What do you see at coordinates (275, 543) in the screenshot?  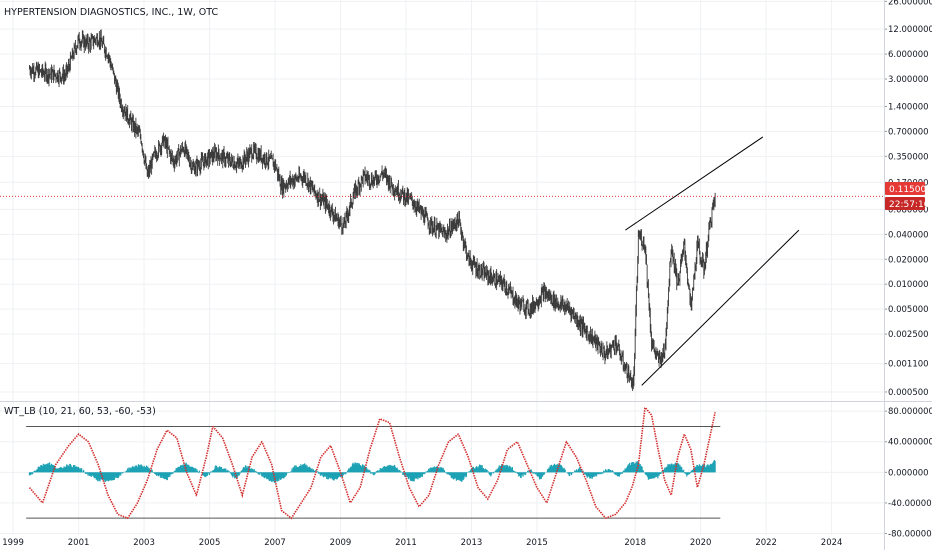 I see `time-tick-label: 2007` at bounding box center [275, 543].